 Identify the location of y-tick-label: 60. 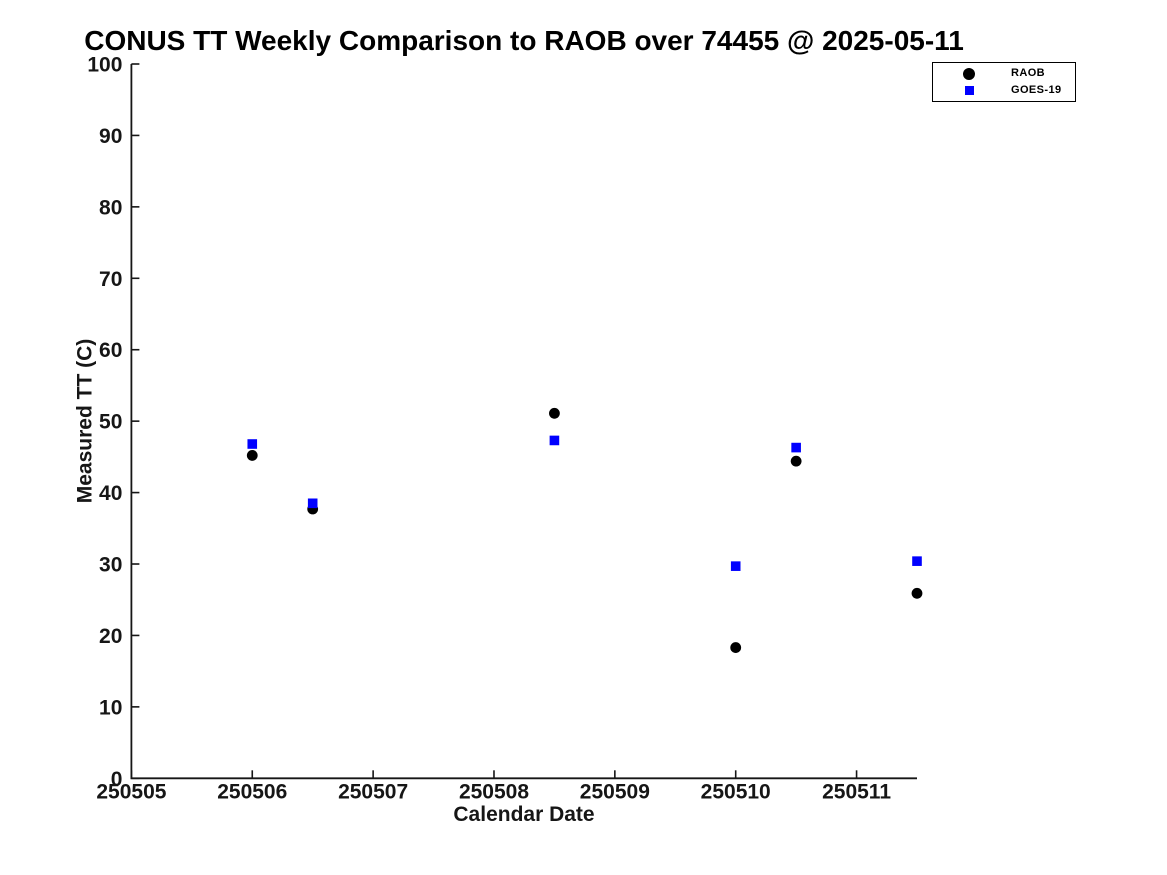
(110, 350).